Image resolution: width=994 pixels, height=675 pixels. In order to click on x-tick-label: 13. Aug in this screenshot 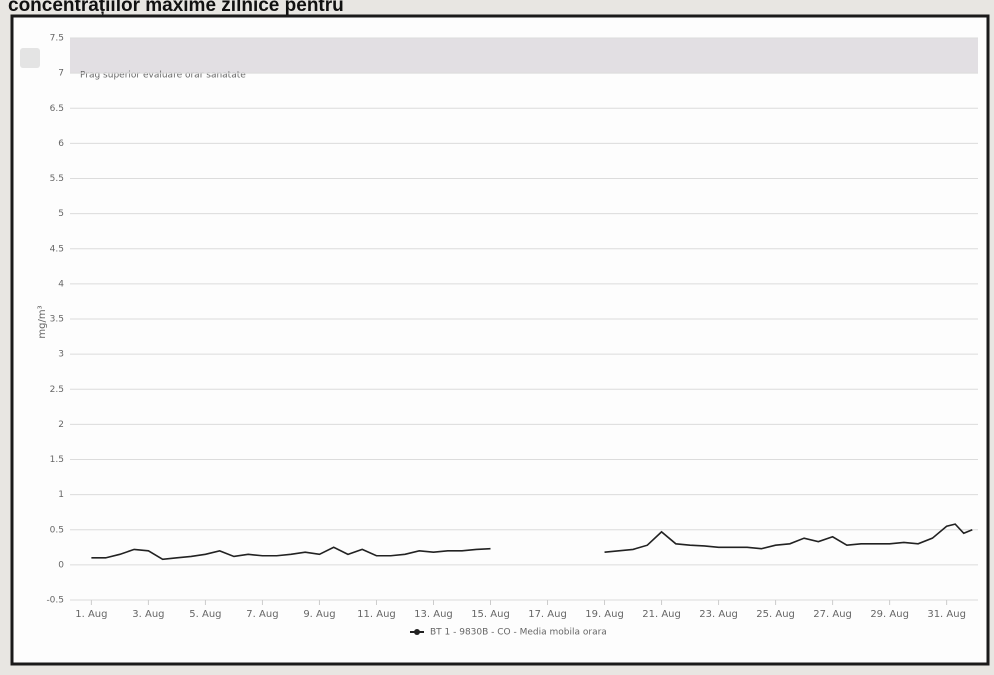, I will do `click(433, 614)`.